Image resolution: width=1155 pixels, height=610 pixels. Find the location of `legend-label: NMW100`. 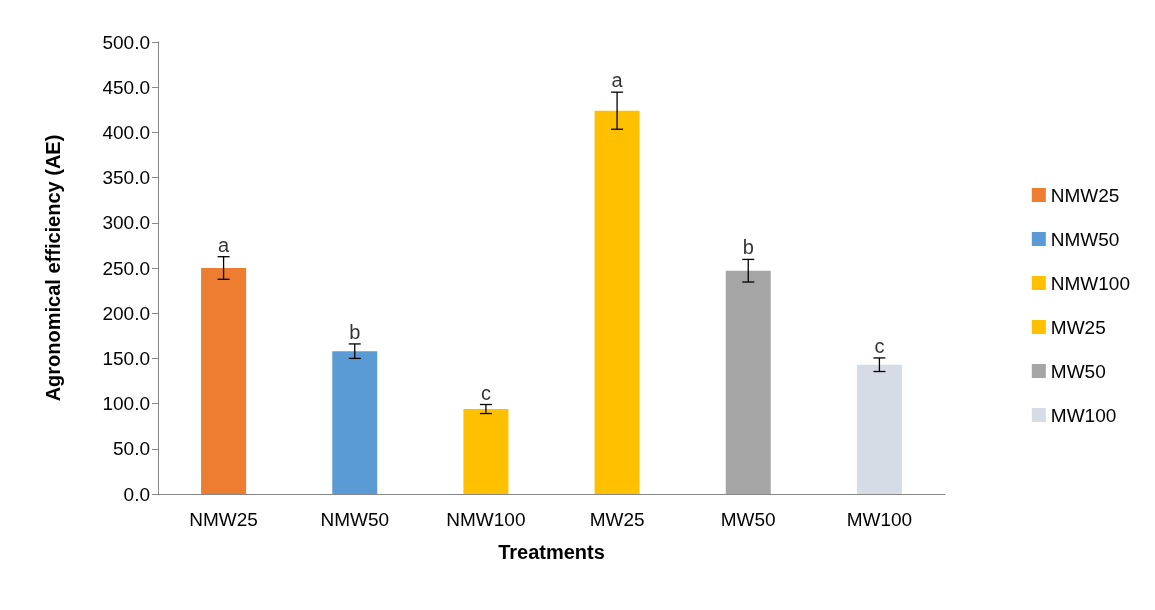

legend-label: NMW100 is located at coordinates (1090, 283).